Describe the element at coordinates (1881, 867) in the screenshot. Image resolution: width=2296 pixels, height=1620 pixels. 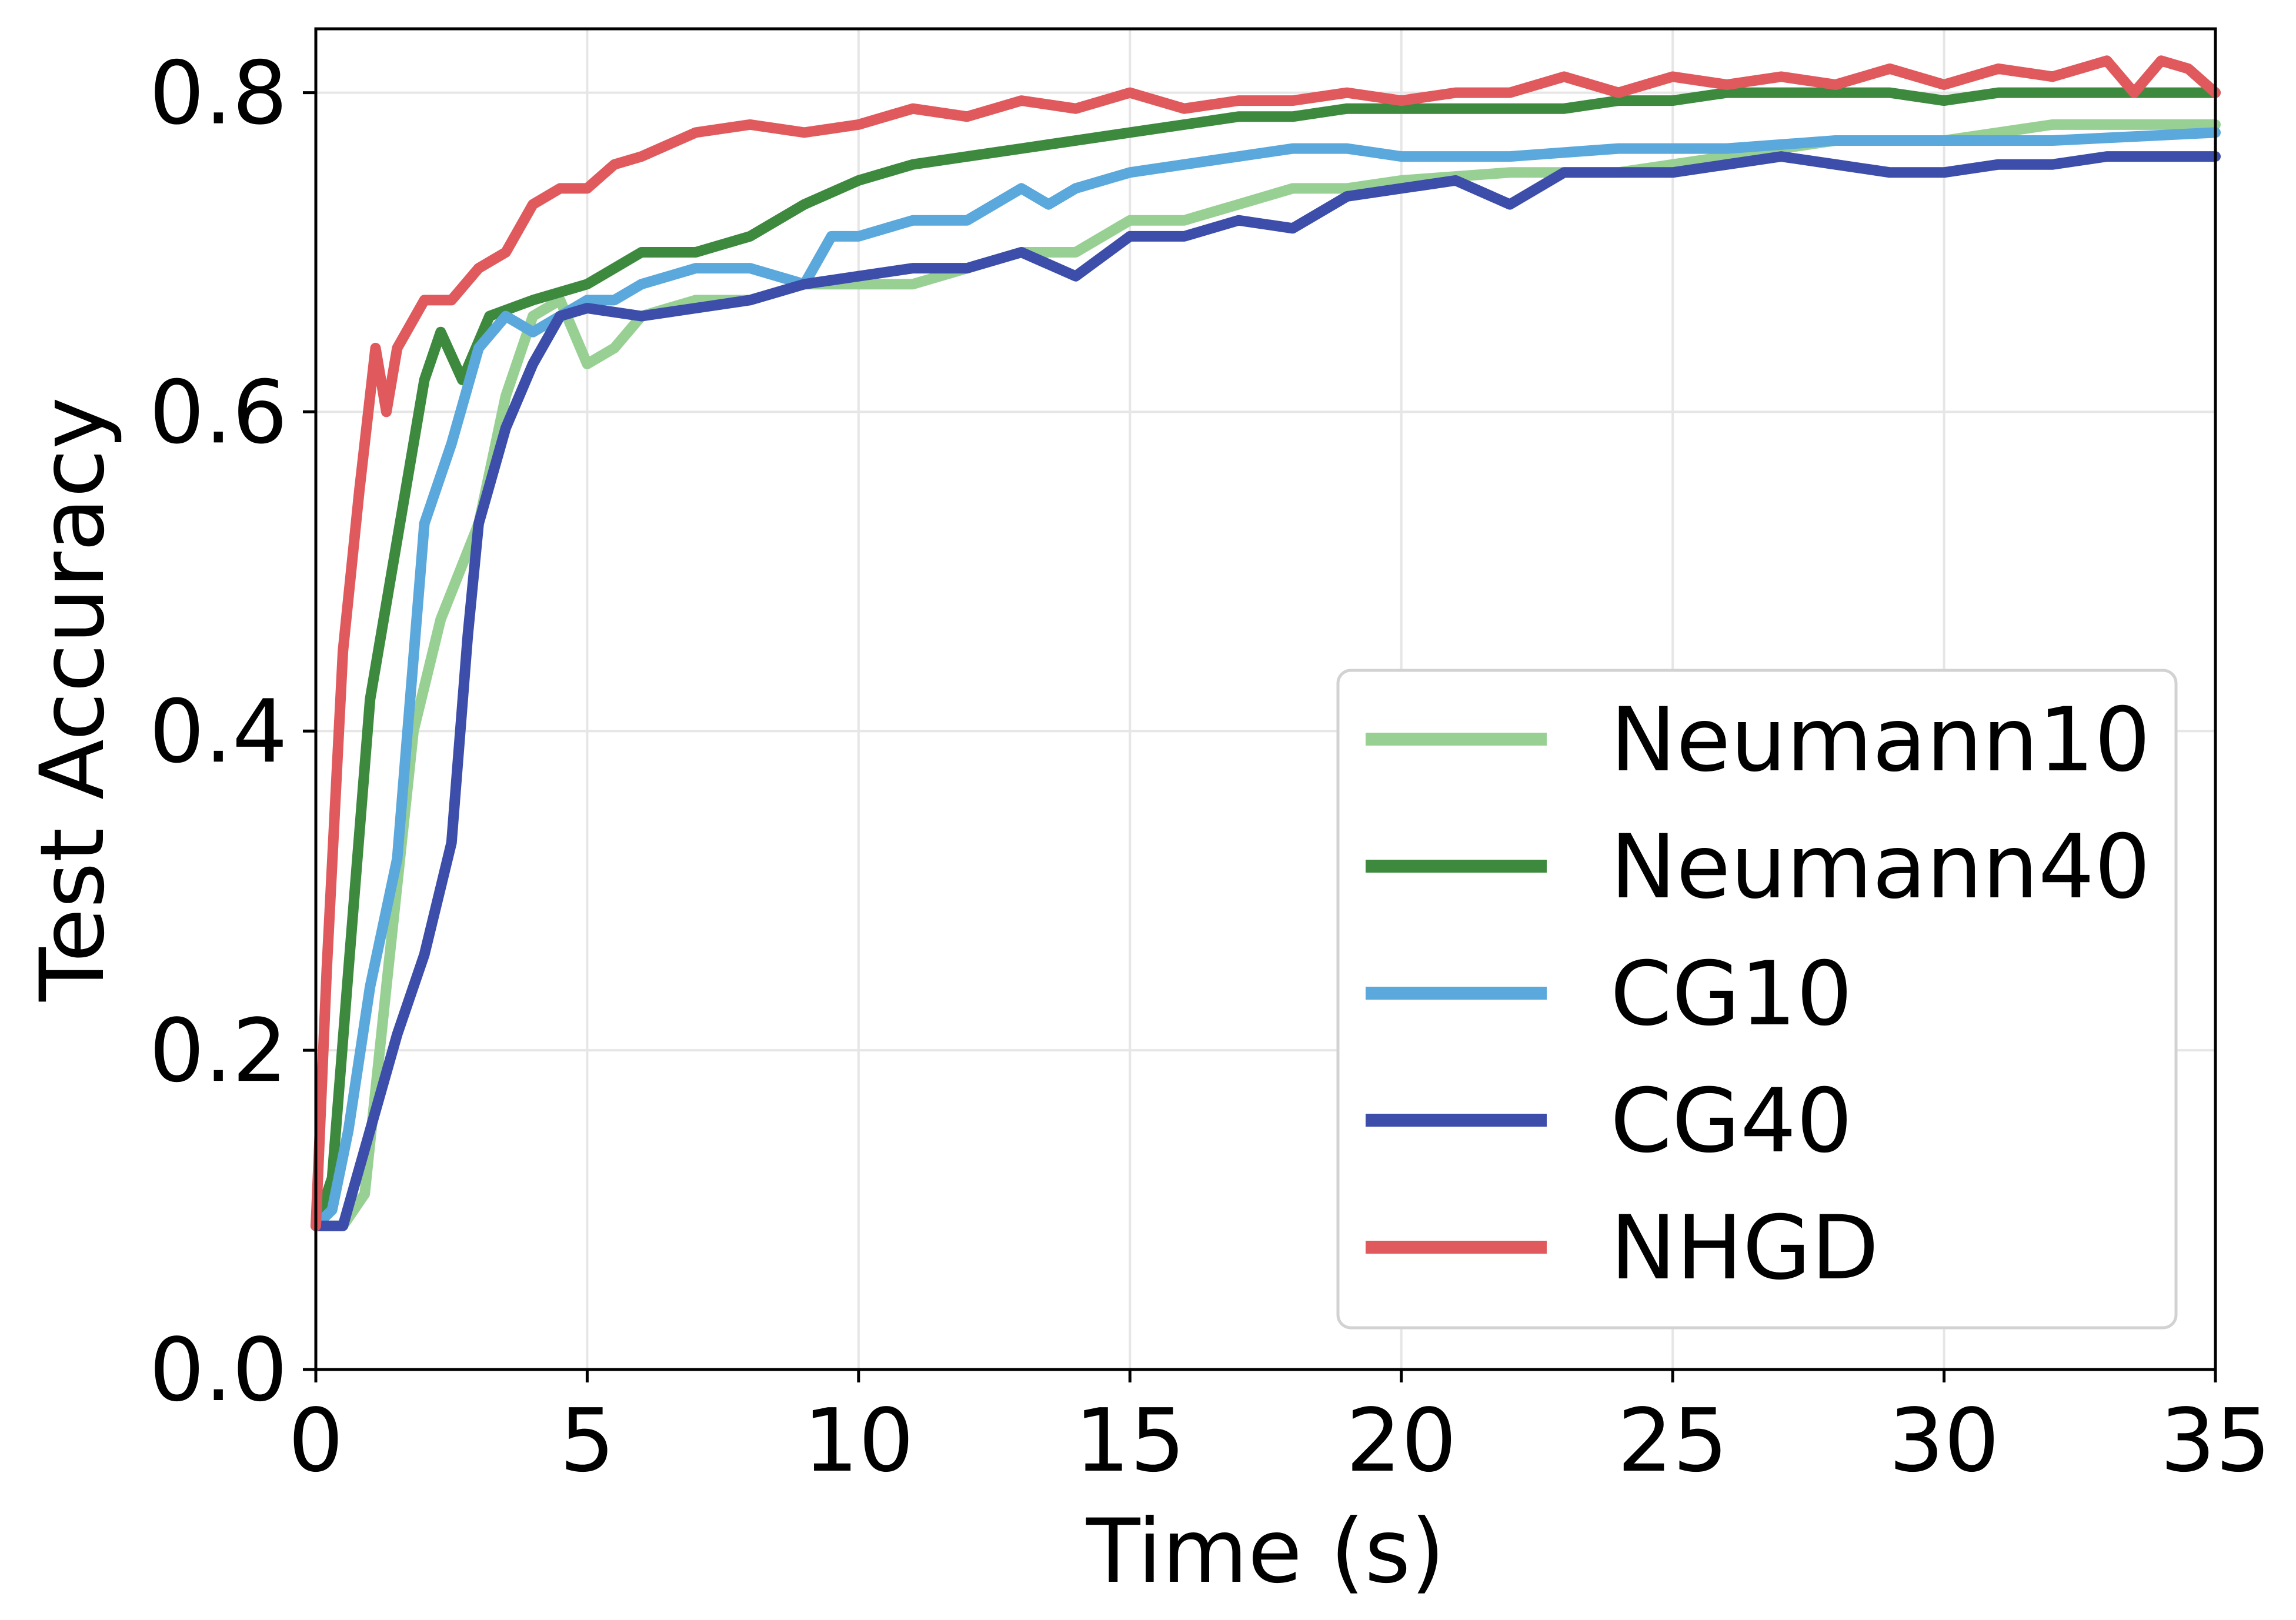
I see `legend-label-neumann40: Neumann40` at that location.